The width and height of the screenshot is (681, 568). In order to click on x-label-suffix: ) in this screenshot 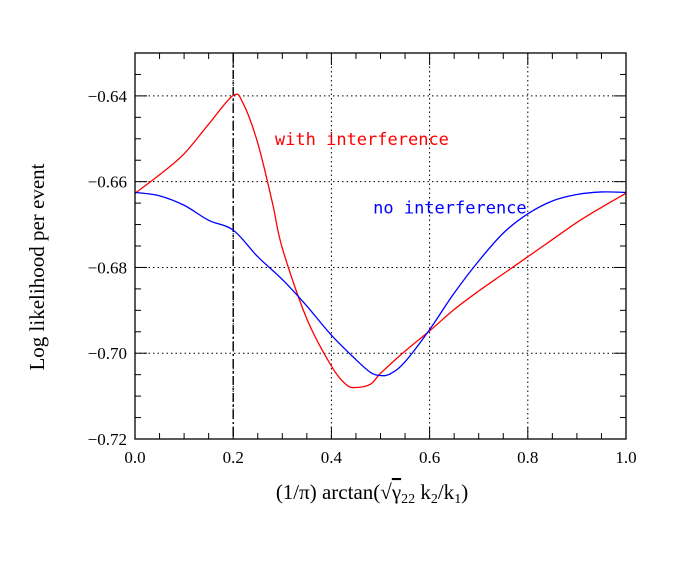, I will do `click(464, 492)`.